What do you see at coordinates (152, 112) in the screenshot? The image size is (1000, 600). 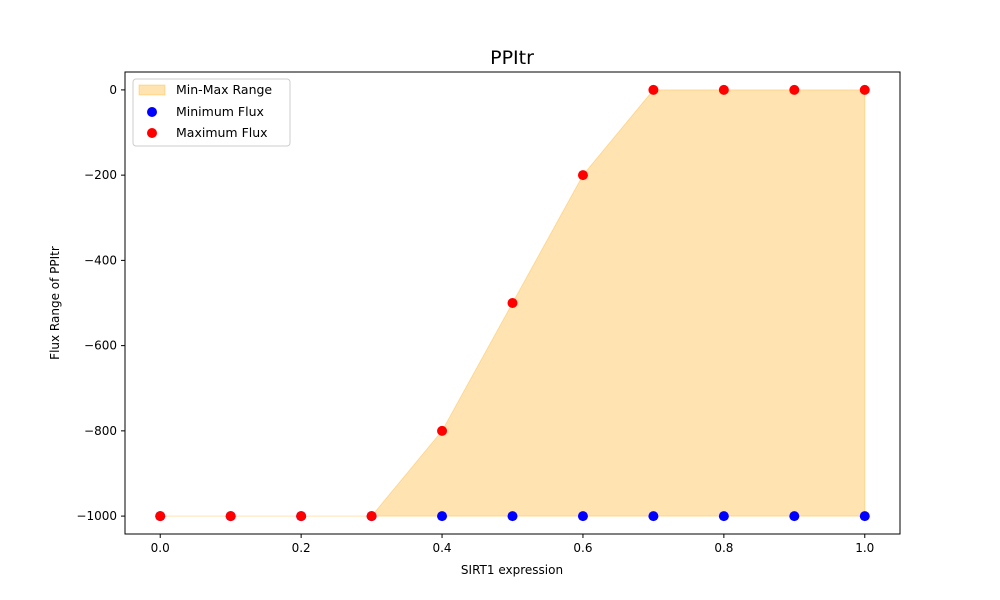 I see `legend-marker-min` at bounding box center [152, 112].